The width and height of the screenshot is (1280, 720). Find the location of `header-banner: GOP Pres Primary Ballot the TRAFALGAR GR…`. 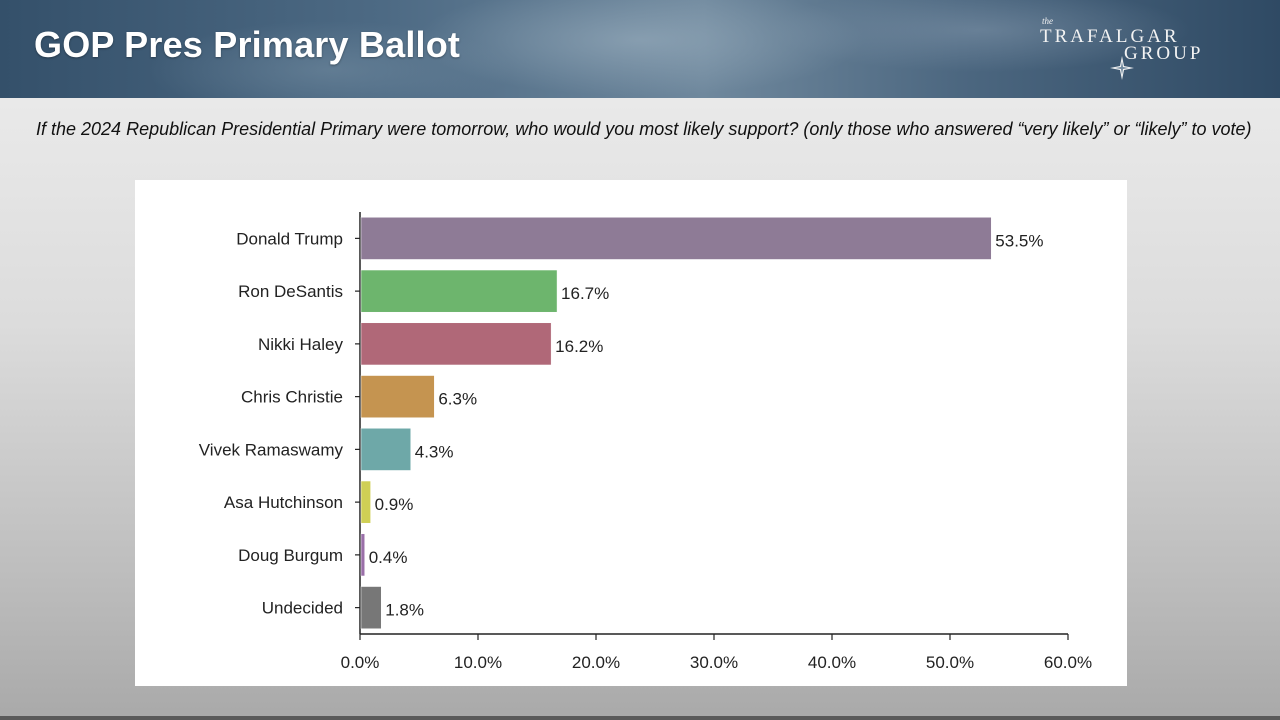

header-banner: GOP Pres Primary Ballot the TRAFALGAR GR… is located at coordinates (640, 49).